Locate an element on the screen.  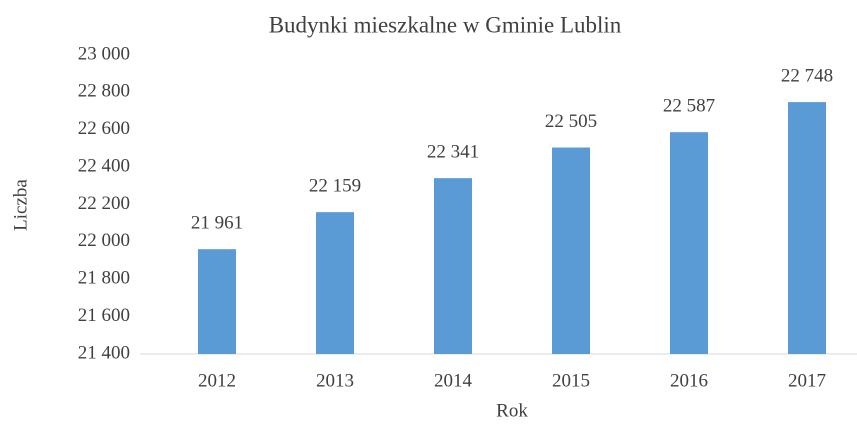
y-tick-label: 22 000 is located at coordinates (104, 240).